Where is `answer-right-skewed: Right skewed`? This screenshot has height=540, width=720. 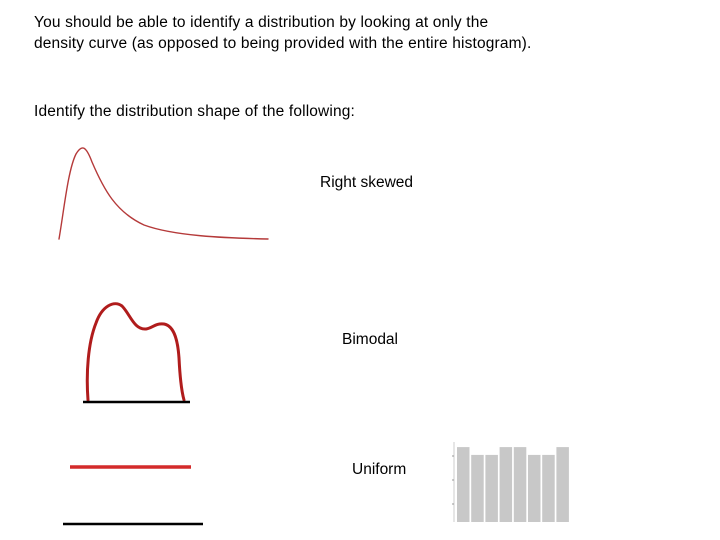 answer-right-skewed: Right skewed is located at coordinates (367, 182).